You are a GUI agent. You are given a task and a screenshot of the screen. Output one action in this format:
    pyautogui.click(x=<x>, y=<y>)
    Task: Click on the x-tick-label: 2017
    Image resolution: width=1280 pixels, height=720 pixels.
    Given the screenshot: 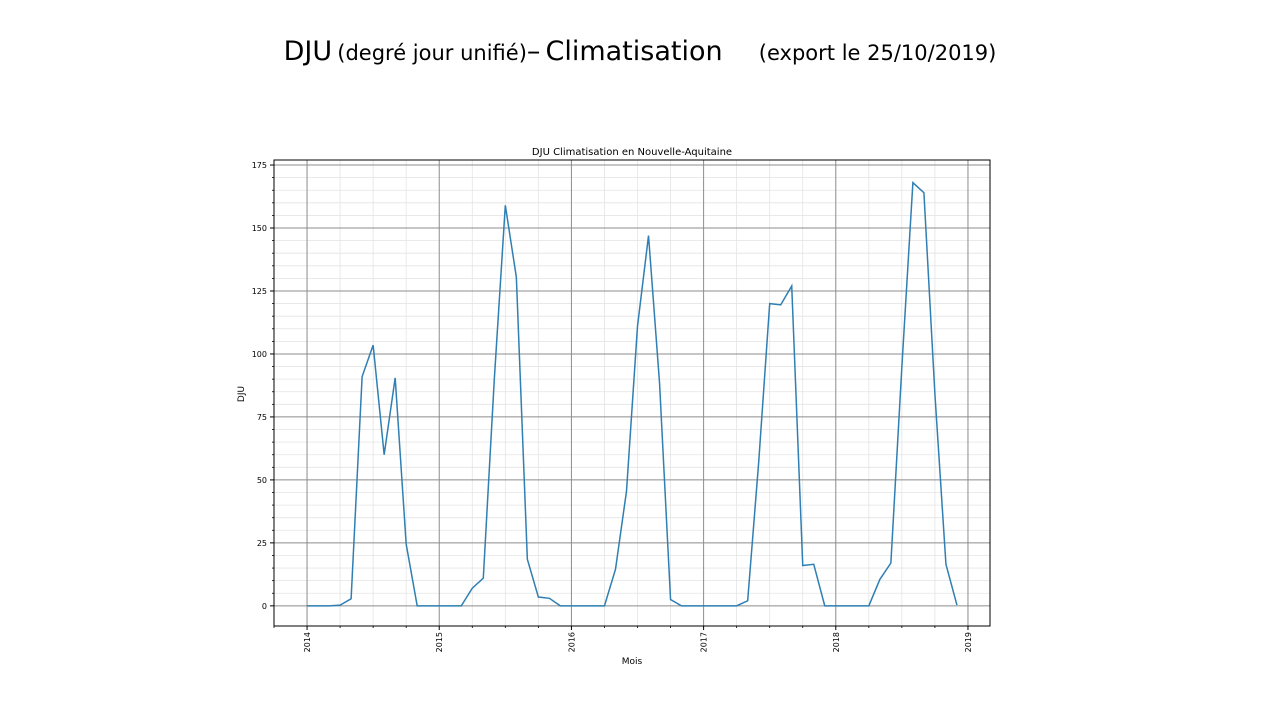 What is the action you would take?
    pyautogui.click(x=704, y=642)
    